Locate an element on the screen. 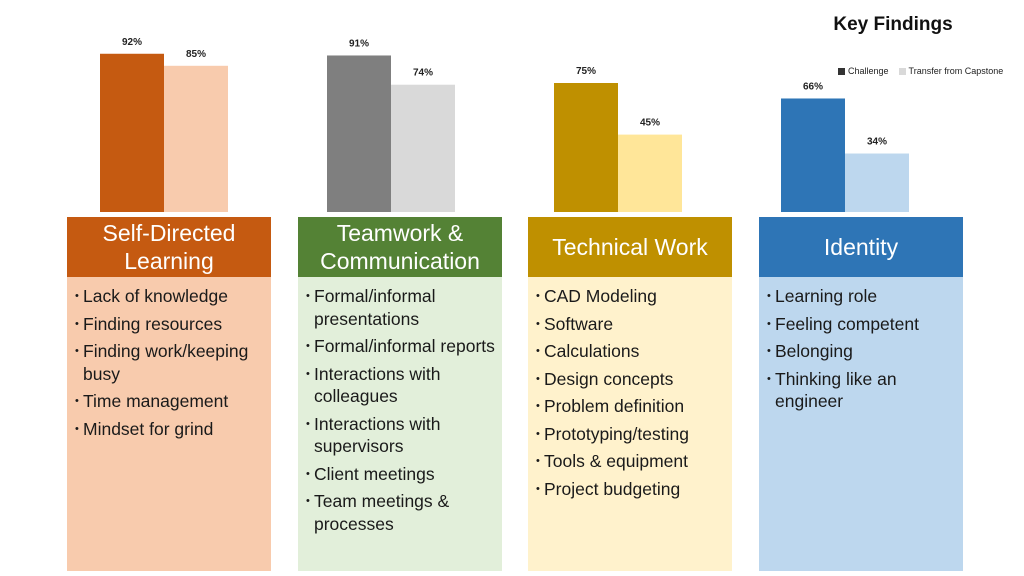 This screenshot has height=576, width=1024. list-item: Thinking like an engineer is located at coordinates (862, 390).